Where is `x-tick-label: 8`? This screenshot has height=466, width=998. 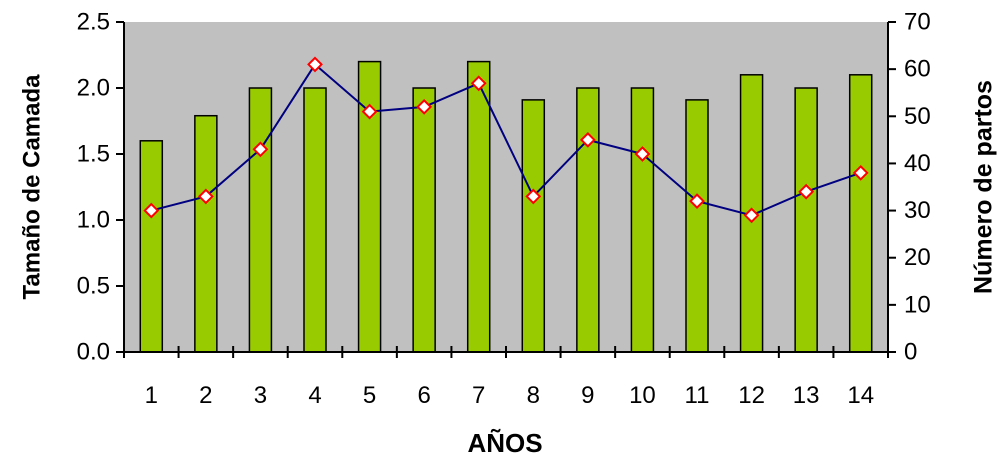 x-tick-label: 8 is located at coordinates (533, 395).